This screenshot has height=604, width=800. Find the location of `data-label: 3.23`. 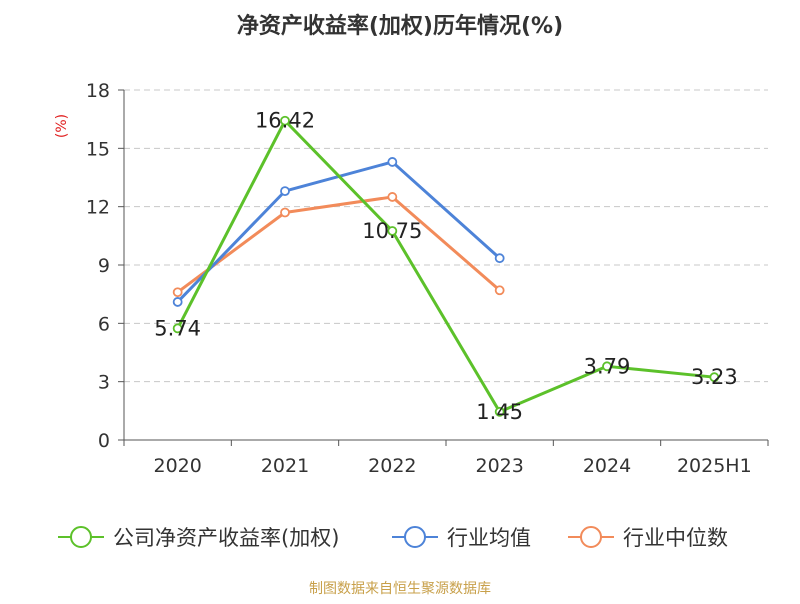

data-label: 3.23 is located at coordinates (714, 377).